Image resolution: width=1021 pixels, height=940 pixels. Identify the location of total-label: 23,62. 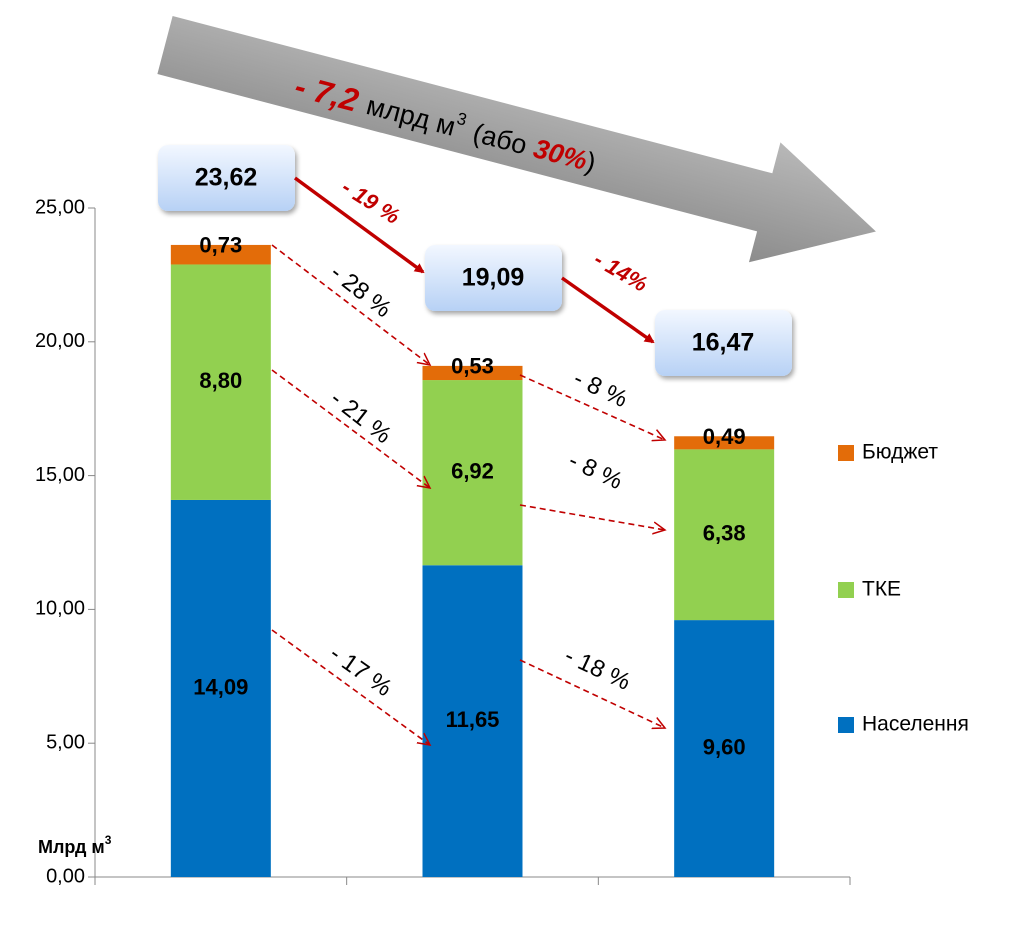
(226, 178).